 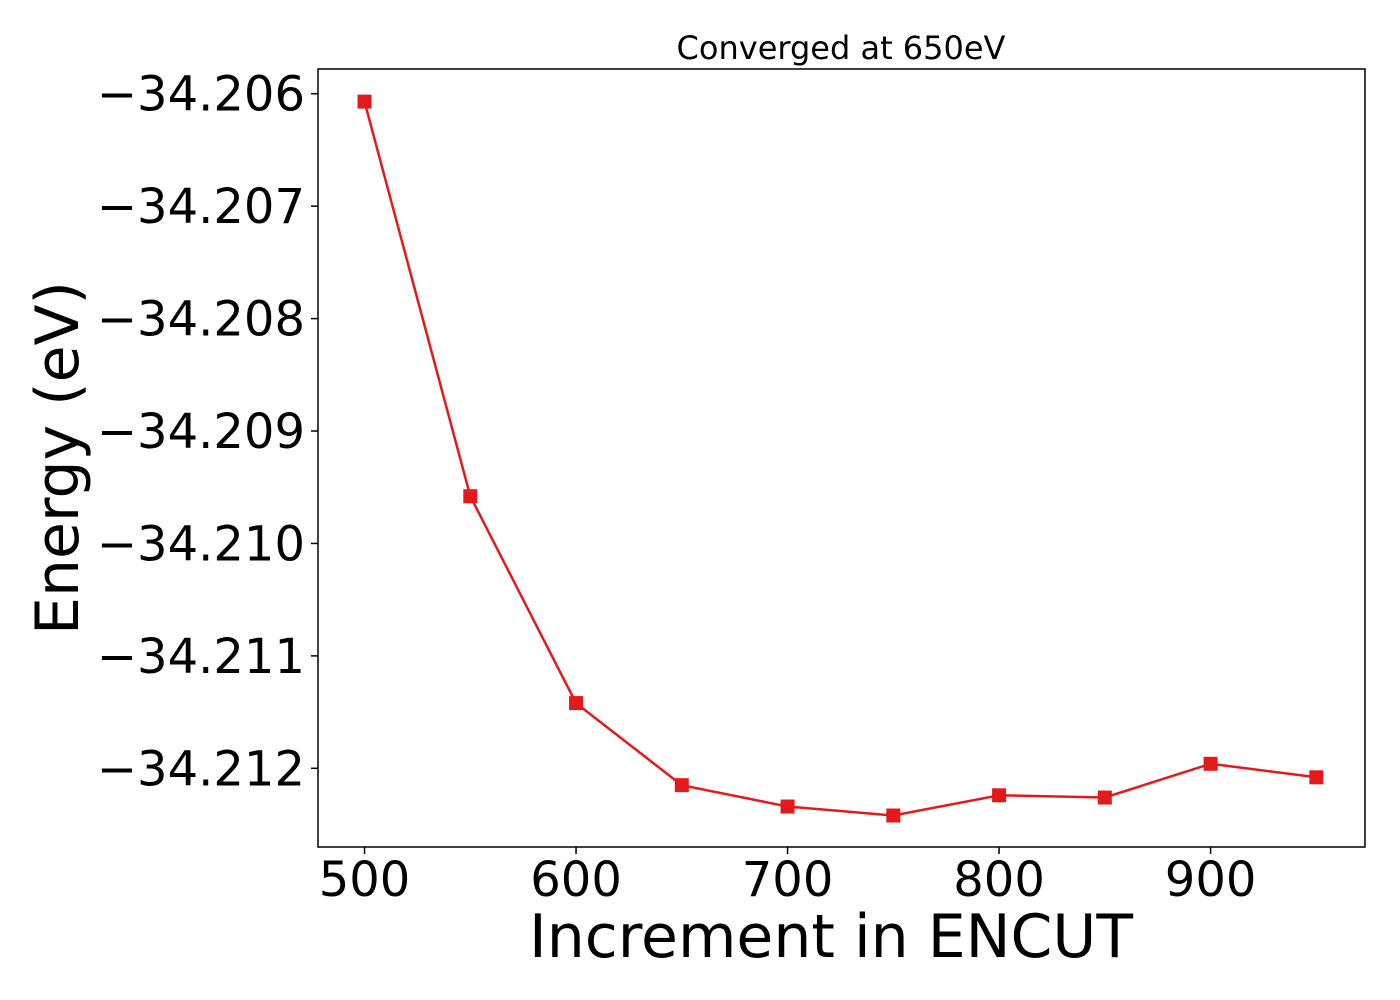 What do you see at coordinates (1211, 880) in the screenshot?
I see `x-tick-label: 900` at bounding box center [1211, 880].